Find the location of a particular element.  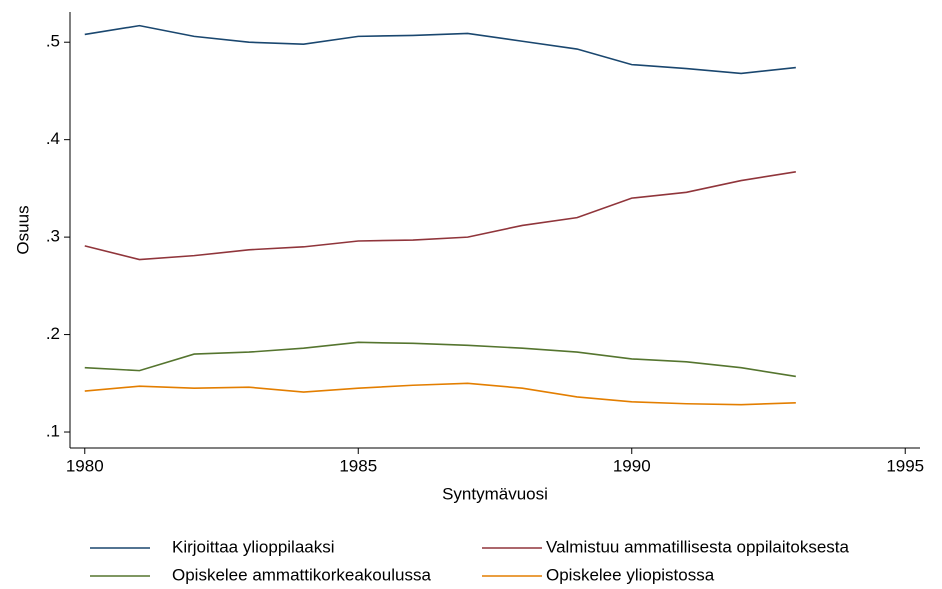

y-axis-title: Osuus is located at coordinates (22, 229).